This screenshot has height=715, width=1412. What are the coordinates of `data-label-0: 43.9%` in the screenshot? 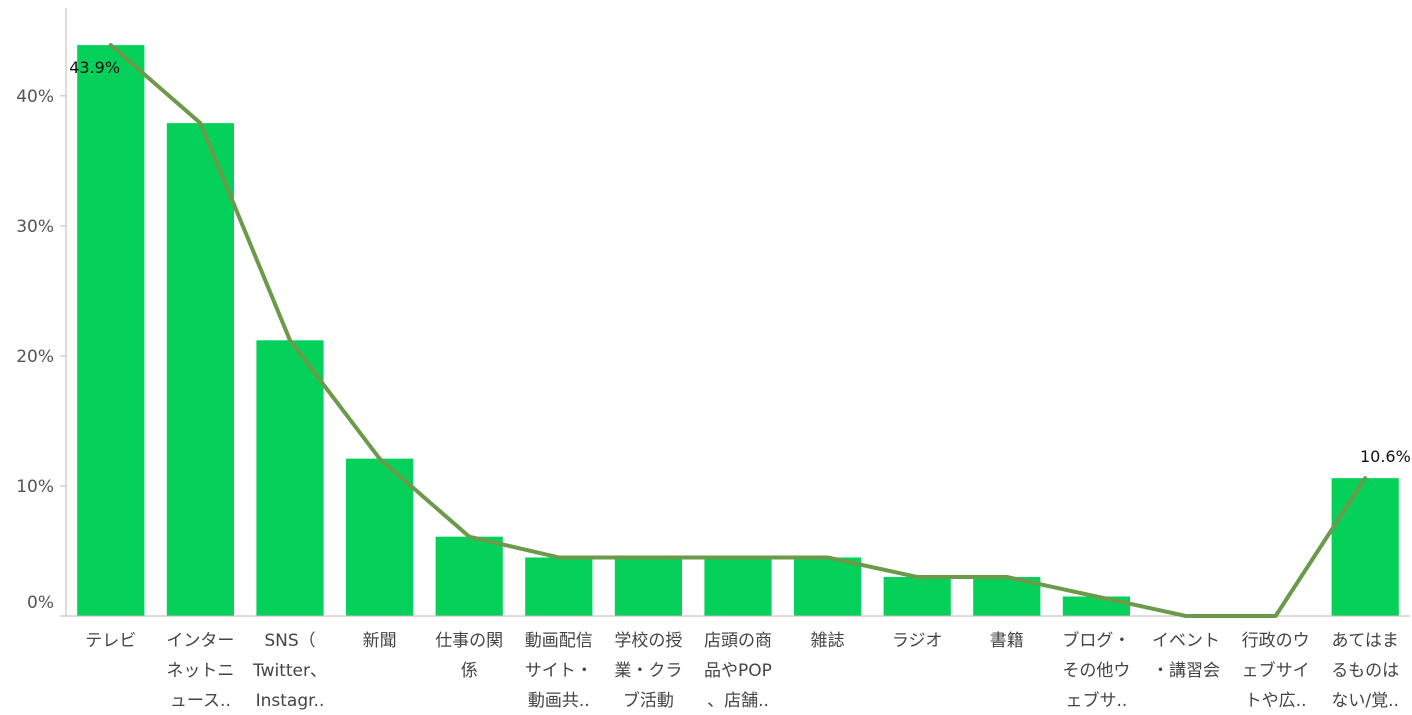 It's located at (94, 67).